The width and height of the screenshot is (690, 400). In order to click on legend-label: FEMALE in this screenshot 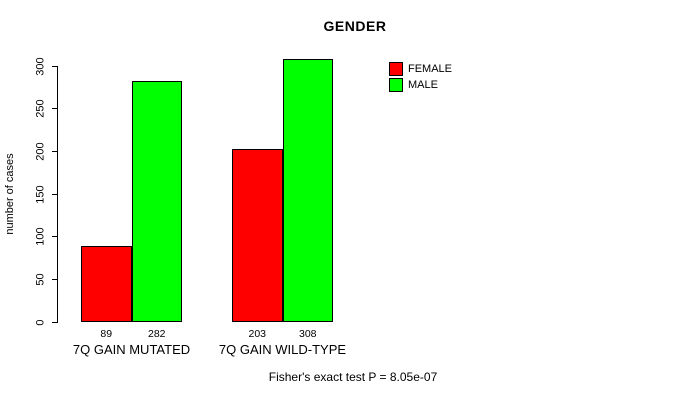, I will do `click(430, 69)`.